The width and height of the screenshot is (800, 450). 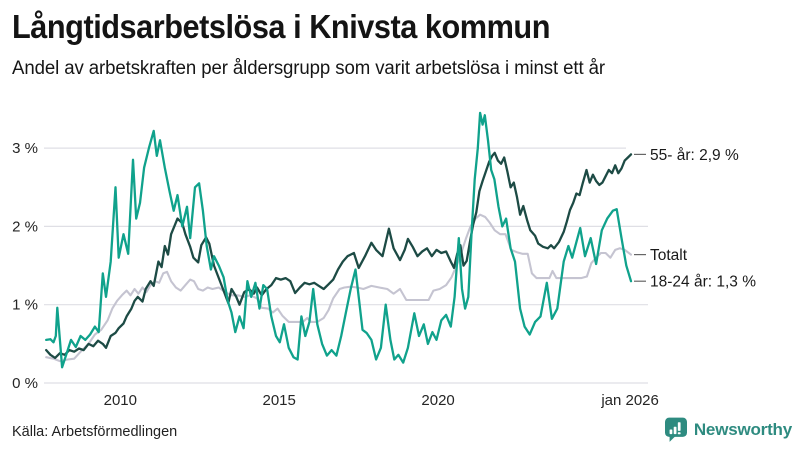 What do you see at coordinates (279, 400) in the screenshot?
I see `x-tick-label: 2015` at bounding box center [279, 400].